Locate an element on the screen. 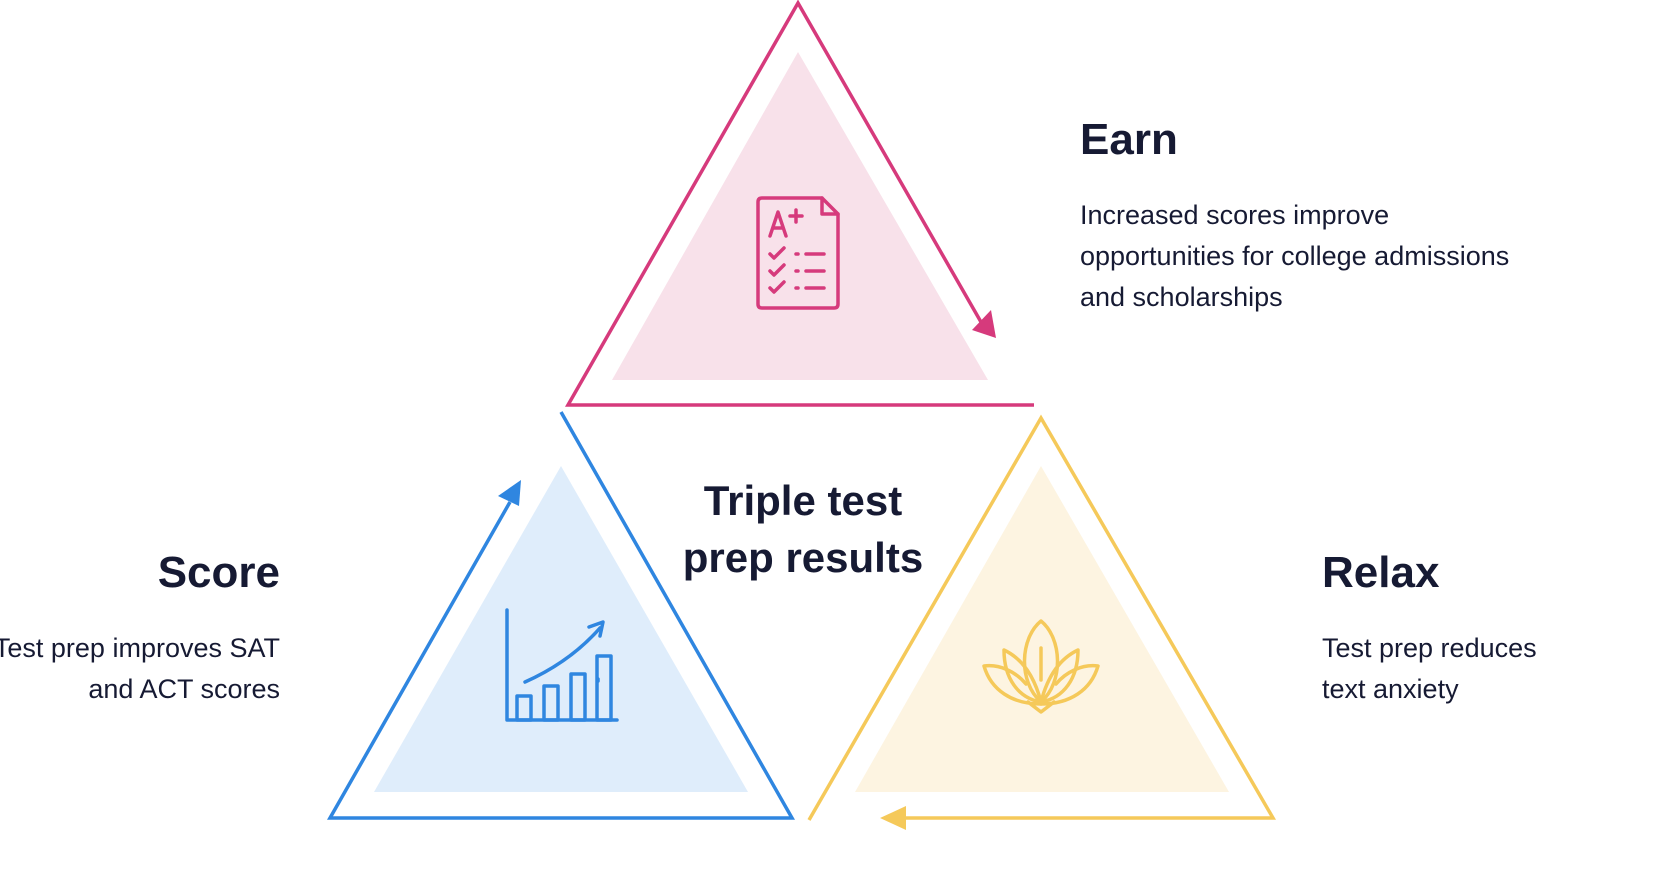 The width and height of the screenshot is (1658, 880). score-cycle-arrow is located at coordinates (561, 615).